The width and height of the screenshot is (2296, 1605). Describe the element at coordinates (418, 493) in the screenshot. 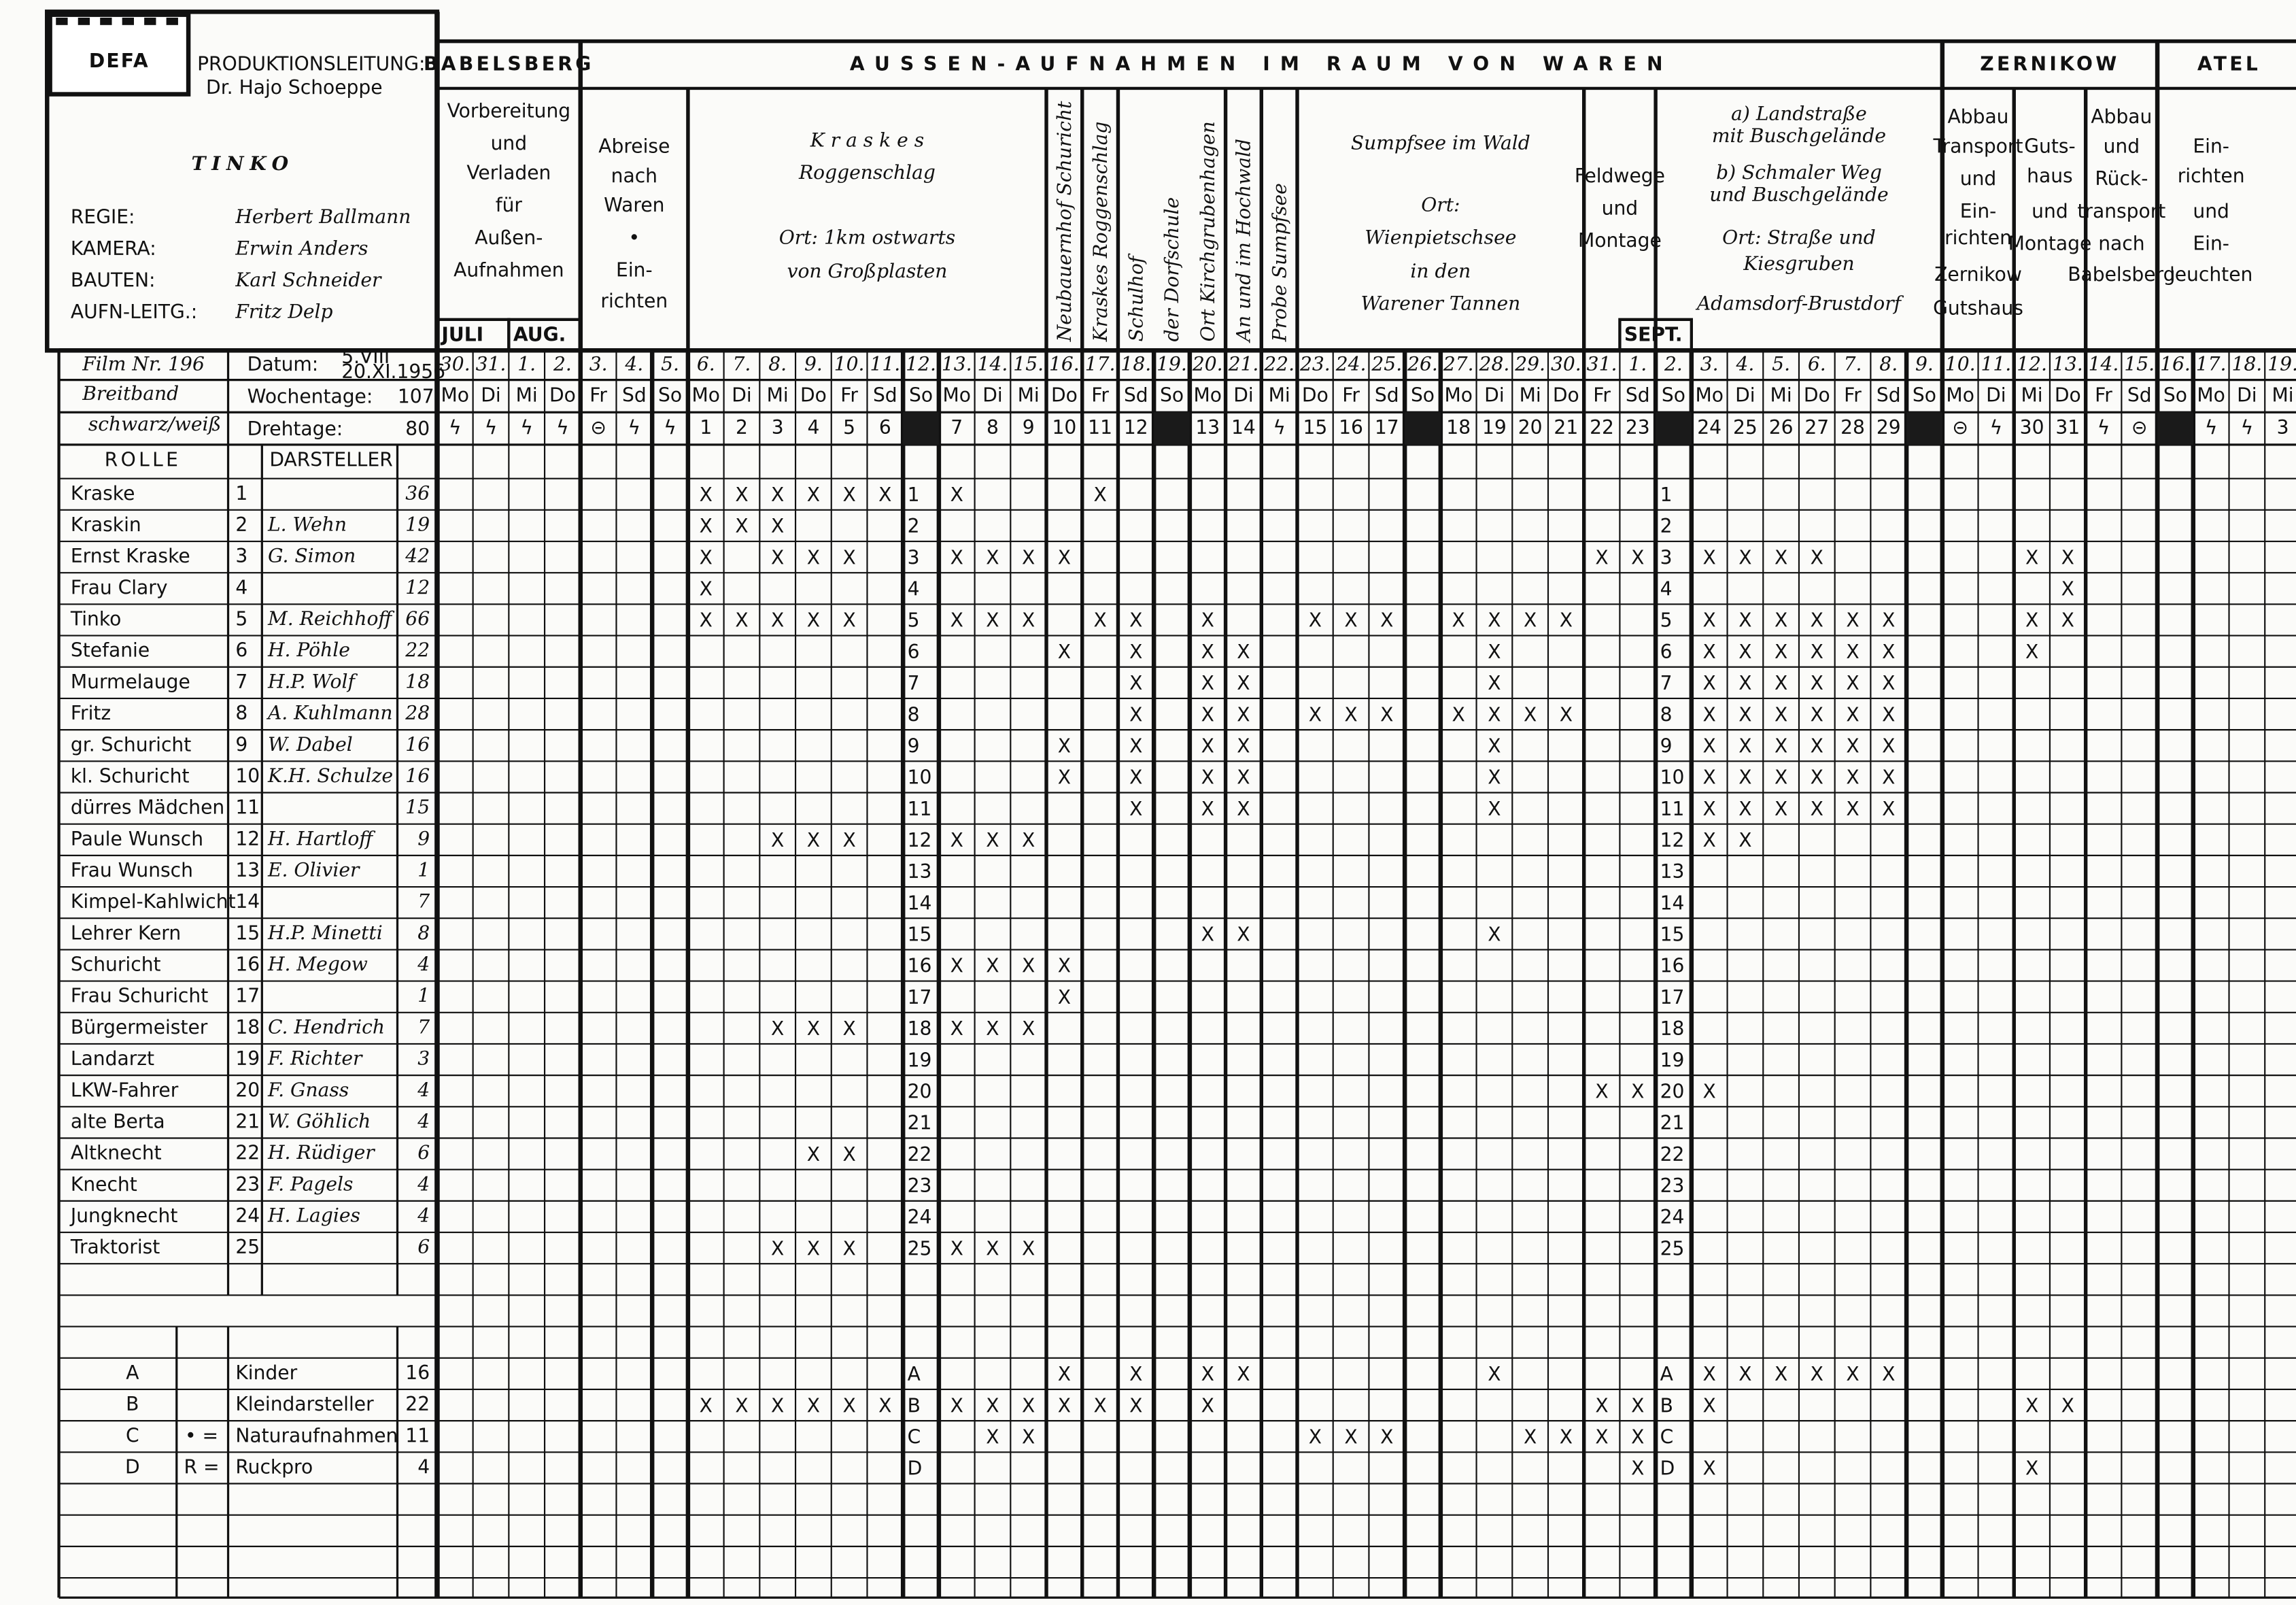

I see `role-days: 36` at that location.